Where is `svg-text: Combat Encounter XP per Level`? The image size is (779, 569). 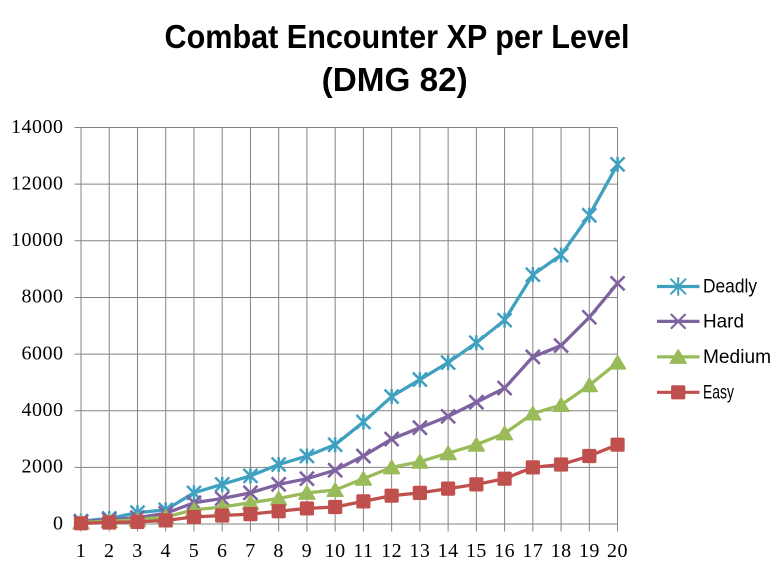
svg-text: Combat Encounter XP per Level is located at coordinates (397, 36).